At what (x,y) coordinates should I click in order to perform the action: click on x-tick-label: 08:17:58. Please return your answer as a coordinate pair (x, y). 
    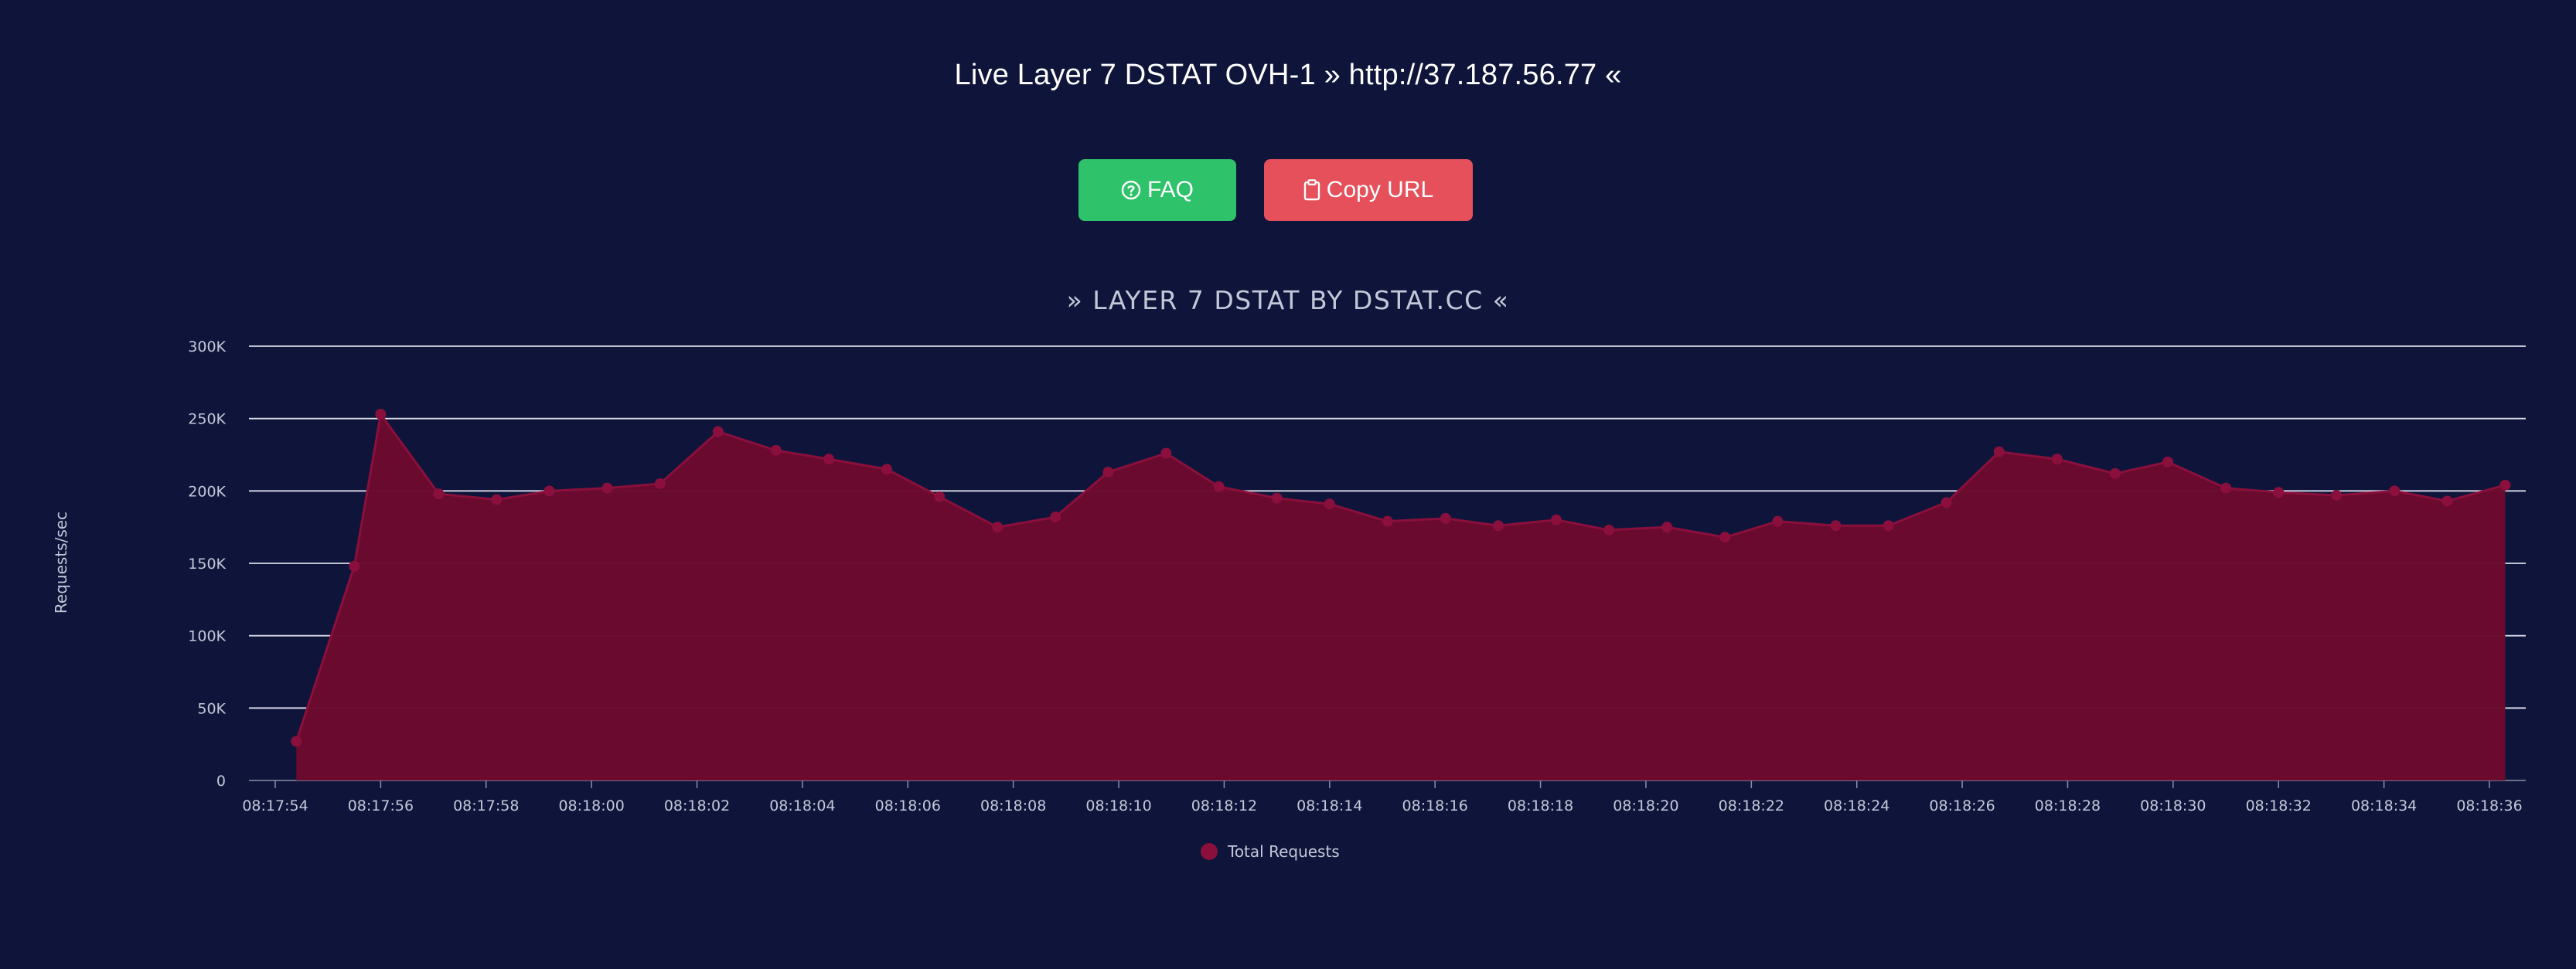
    Looking at the image, I should click on (486, 805).